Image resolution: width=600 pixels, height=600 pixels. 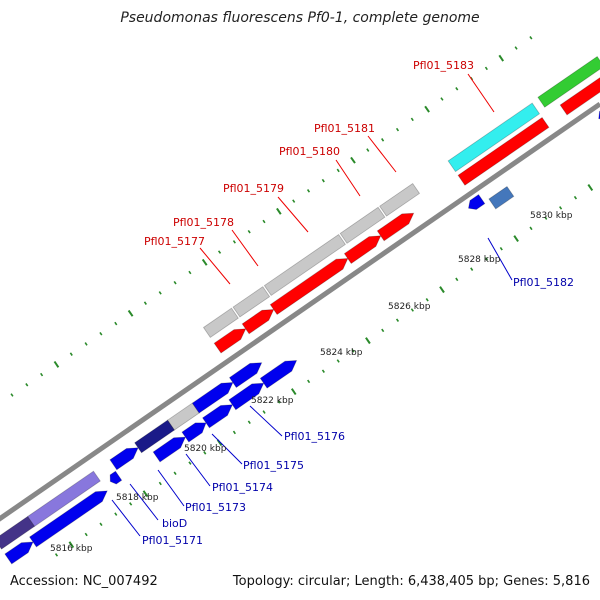 What do you see at coordinates (479, 260) in the screenshot?
I see `scale-label: 5828 kbp` at bounding box center [479, 260].